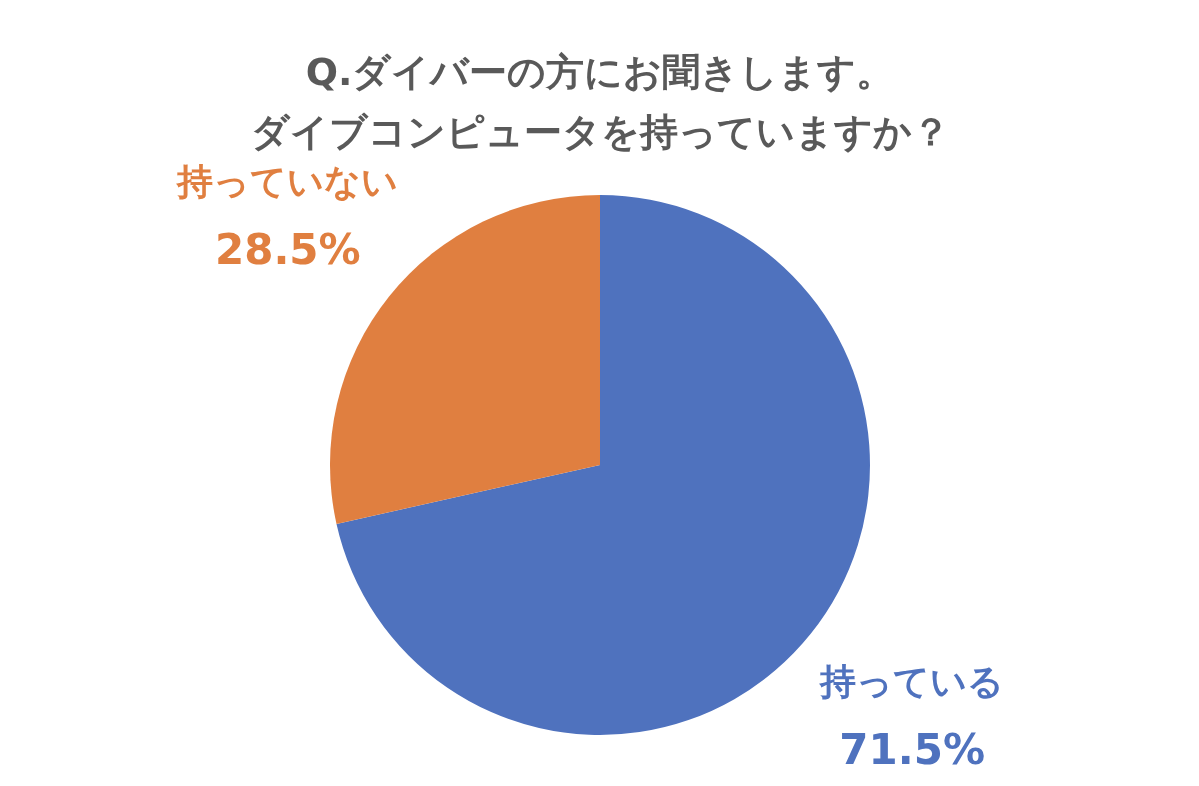 This screenshot has height=786, width=1199. What do you see at coordinates (600, 131) in the screenshot?
I see `chart-subtitle: ダイブコンピュータを持っていますか？` at bounding box center [600, 131].